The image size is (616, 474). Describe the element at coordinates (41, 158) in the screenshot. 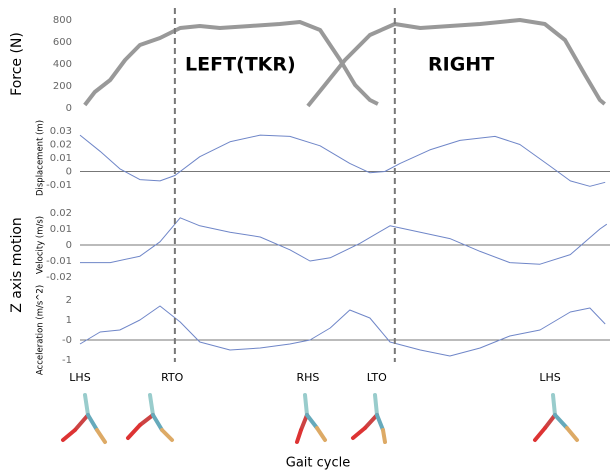

I see `y-label: Displacement (m)` at that location.